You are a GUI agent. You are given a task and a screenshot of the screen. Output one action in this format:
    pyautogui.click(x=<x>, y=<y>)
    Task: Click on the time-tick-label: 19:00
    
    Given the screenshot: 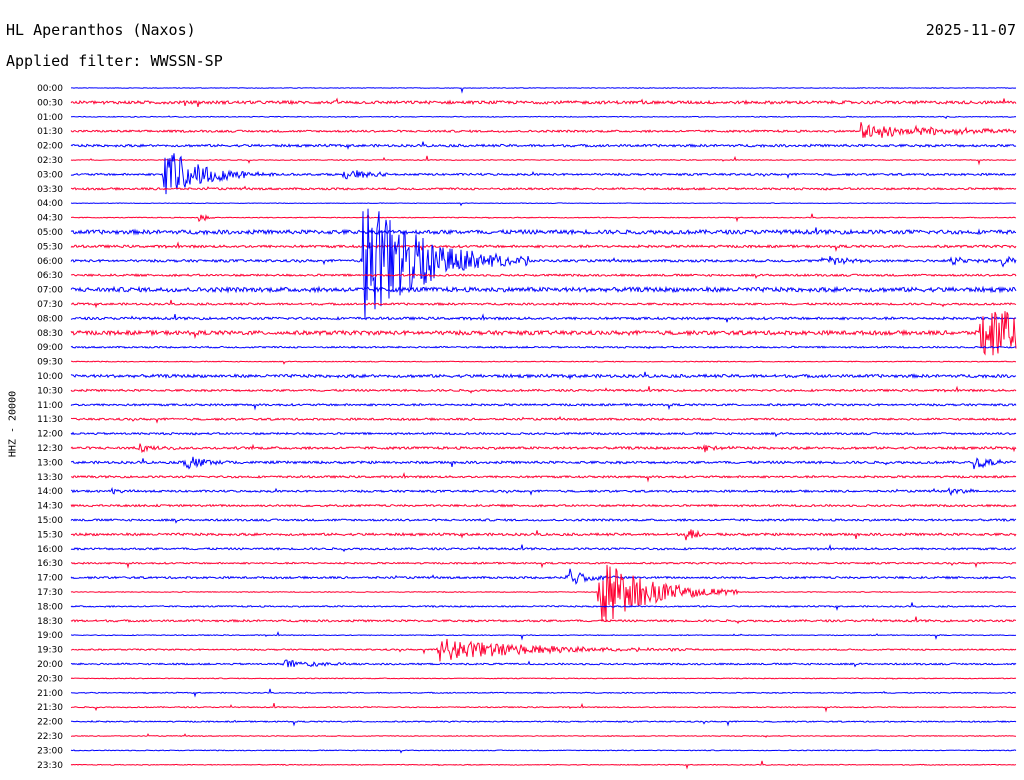 What is the action you would take?
    pyautogui.click(x=50, y=636)
    